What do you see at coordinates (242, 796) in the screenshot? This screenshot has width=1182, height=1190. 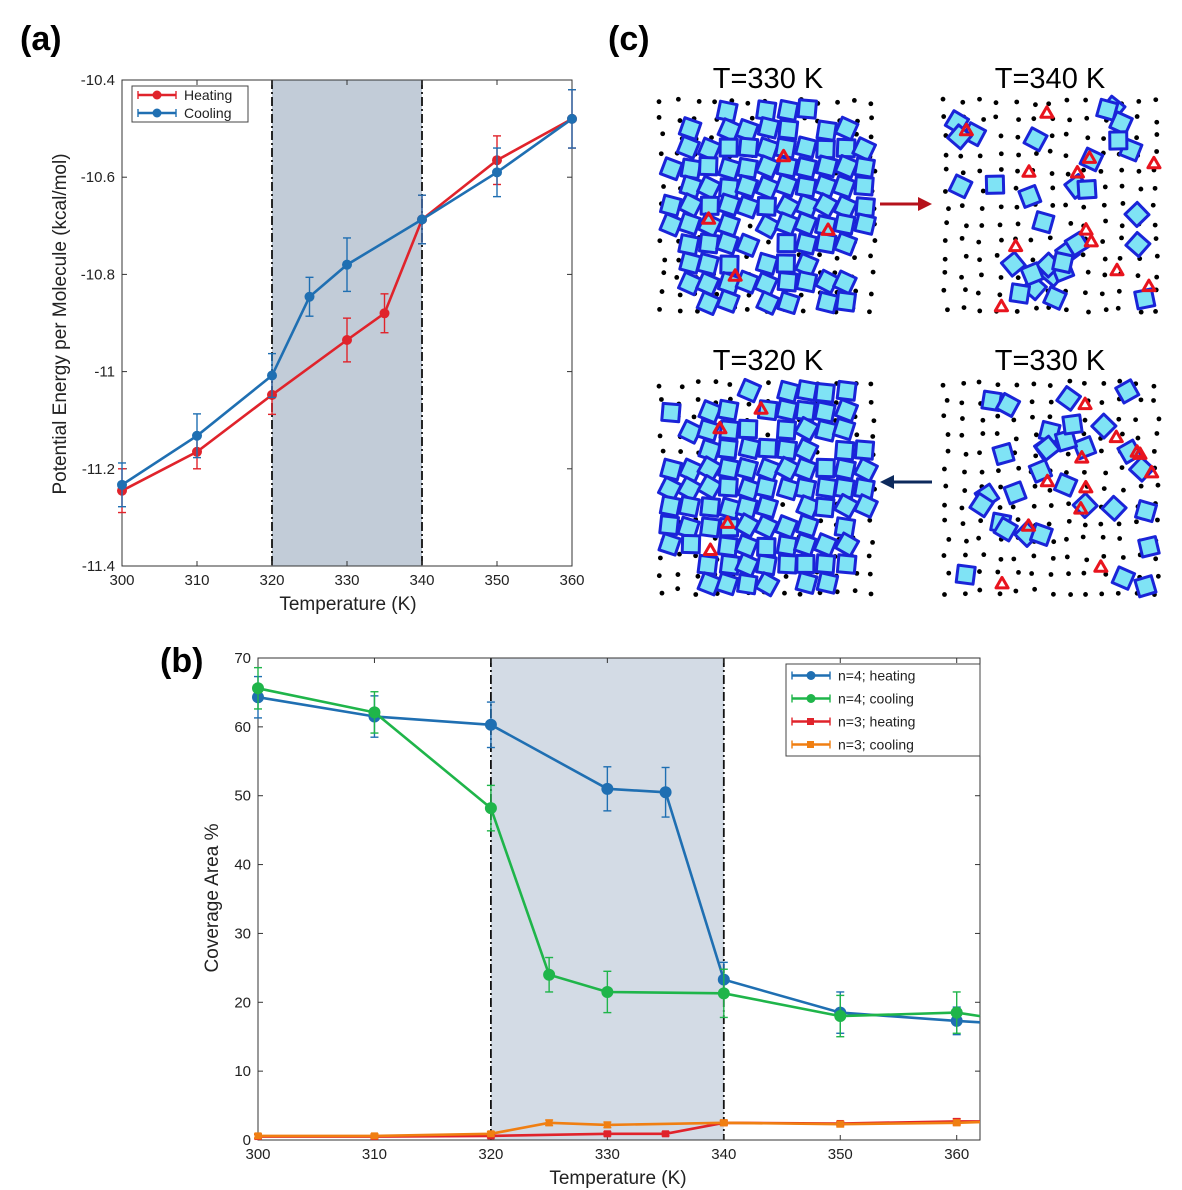 I see `chart-b-ytick-label-5: 50` at bounding box center [242, 796].